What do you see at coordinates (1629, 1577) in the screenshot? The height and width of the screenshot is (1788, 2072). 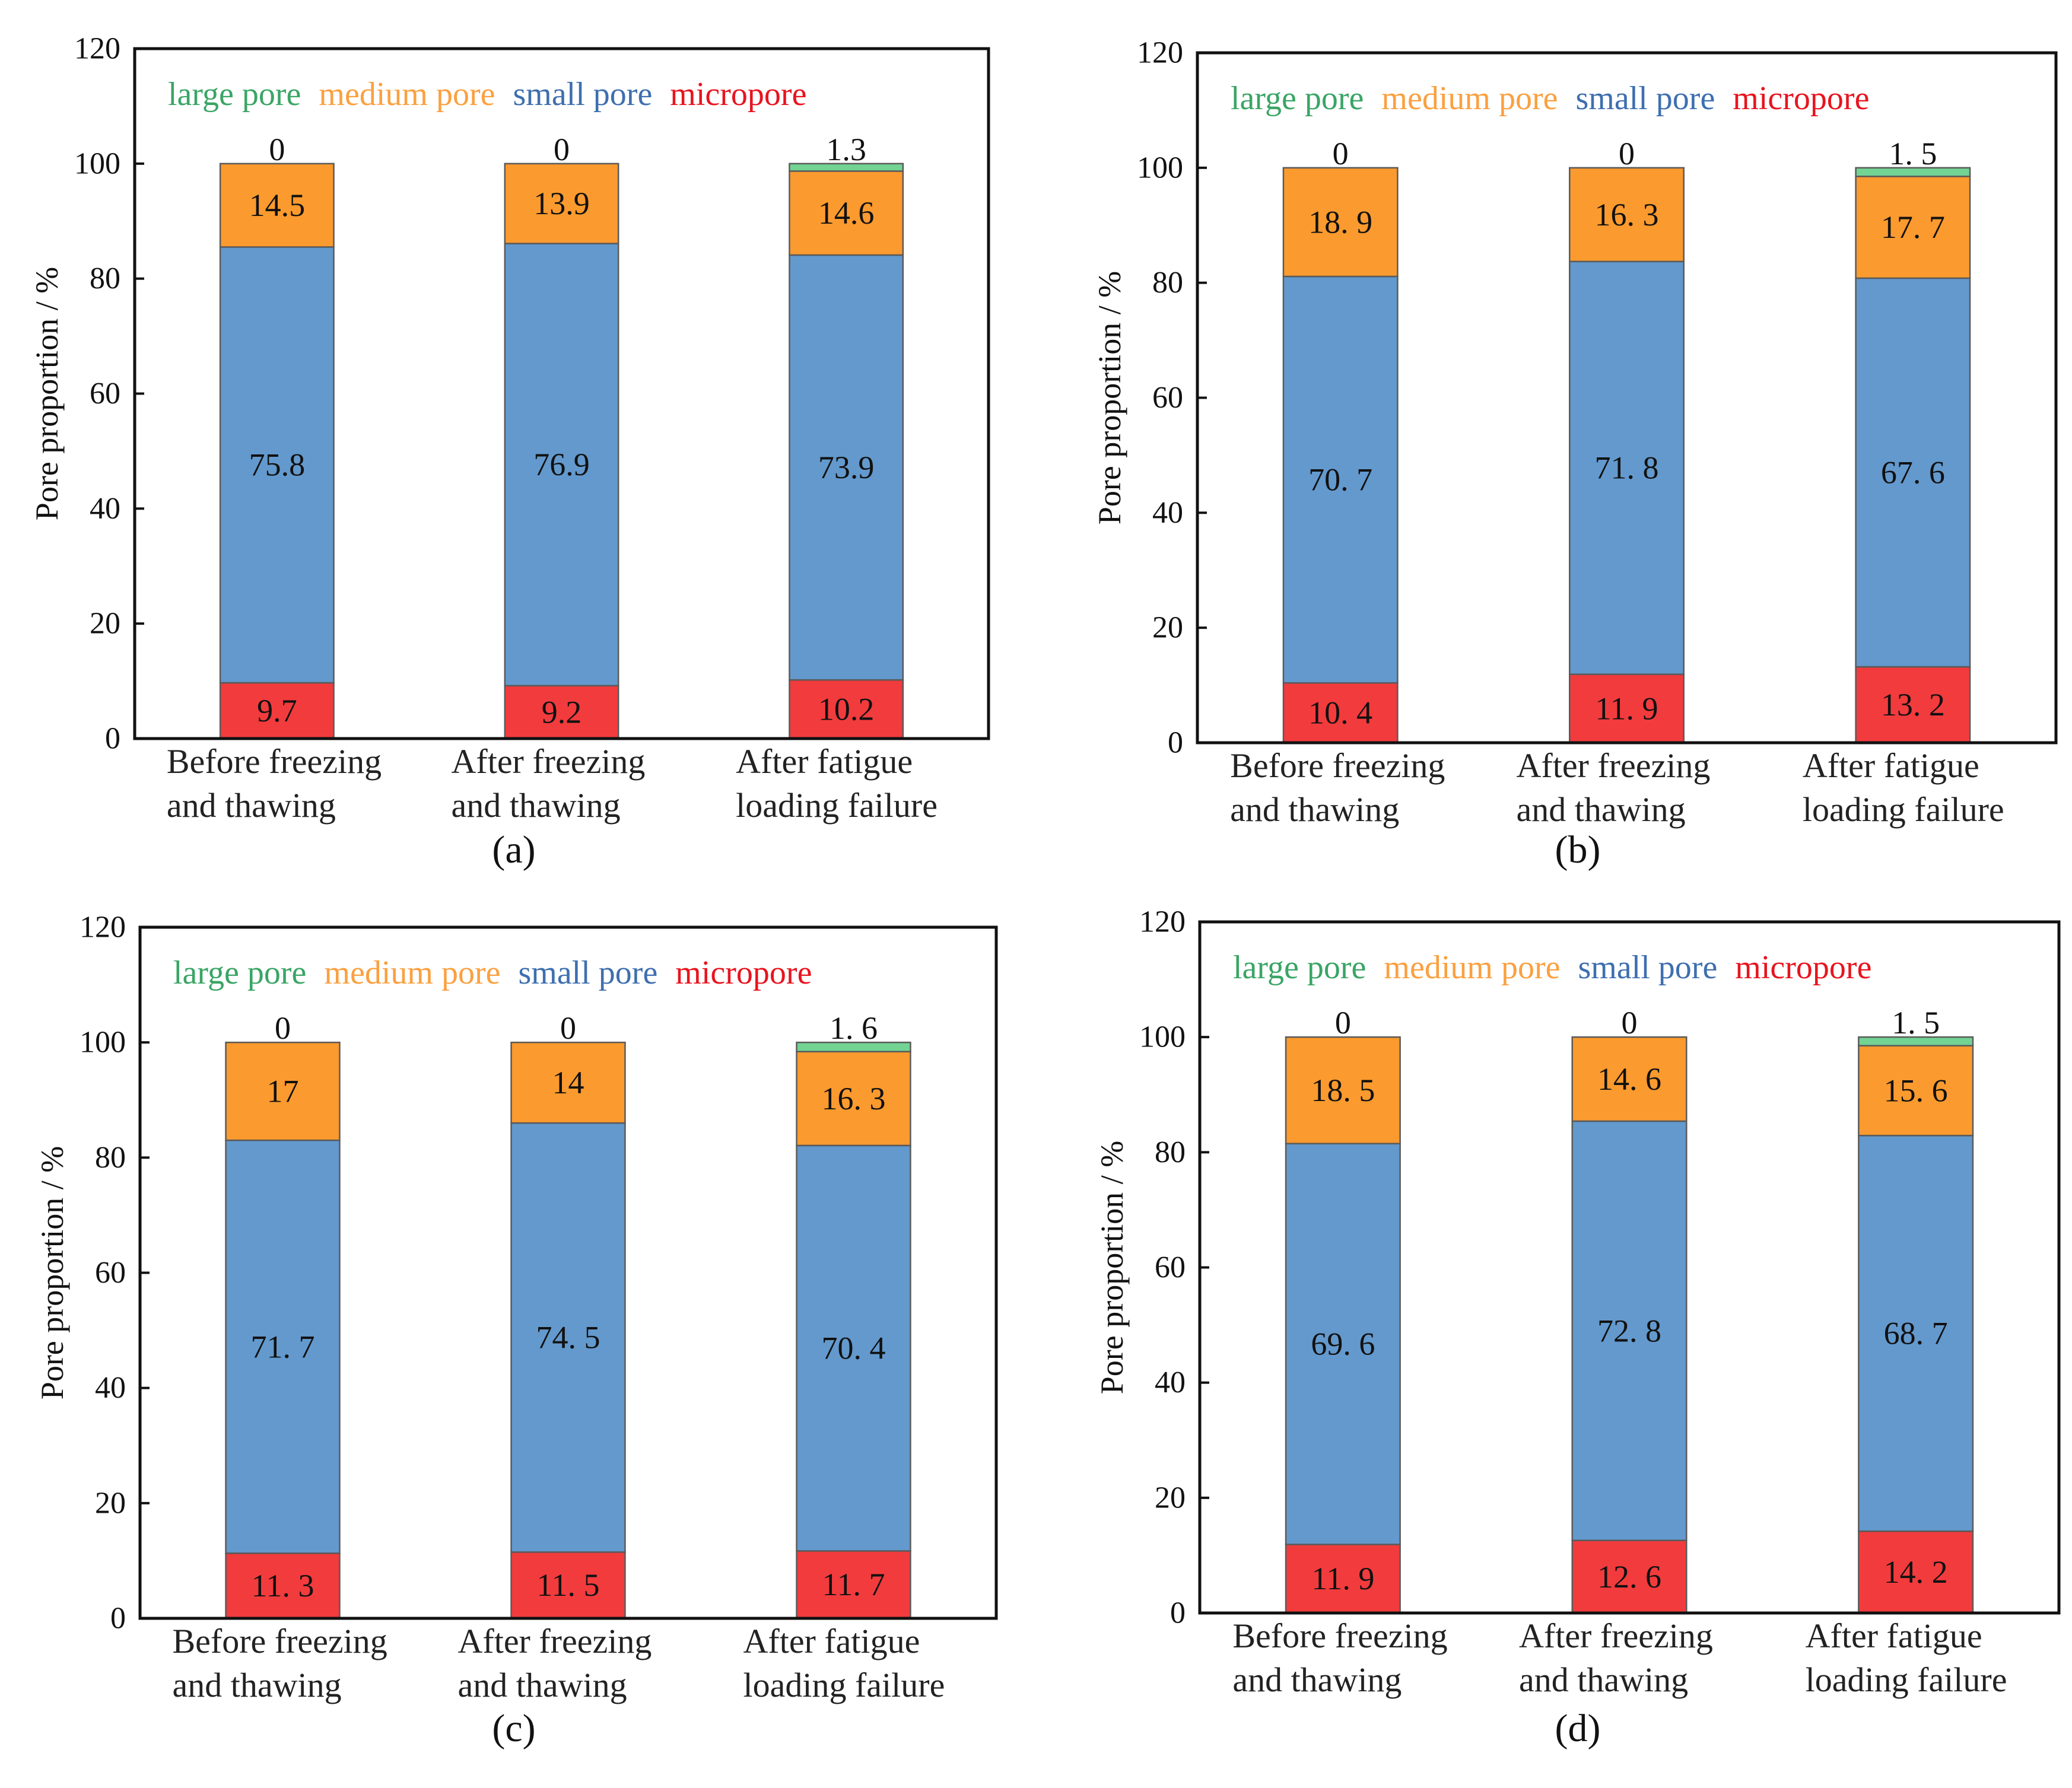 I see `value-label-micro: 12. 6` at bounding box center [1629, 1577].